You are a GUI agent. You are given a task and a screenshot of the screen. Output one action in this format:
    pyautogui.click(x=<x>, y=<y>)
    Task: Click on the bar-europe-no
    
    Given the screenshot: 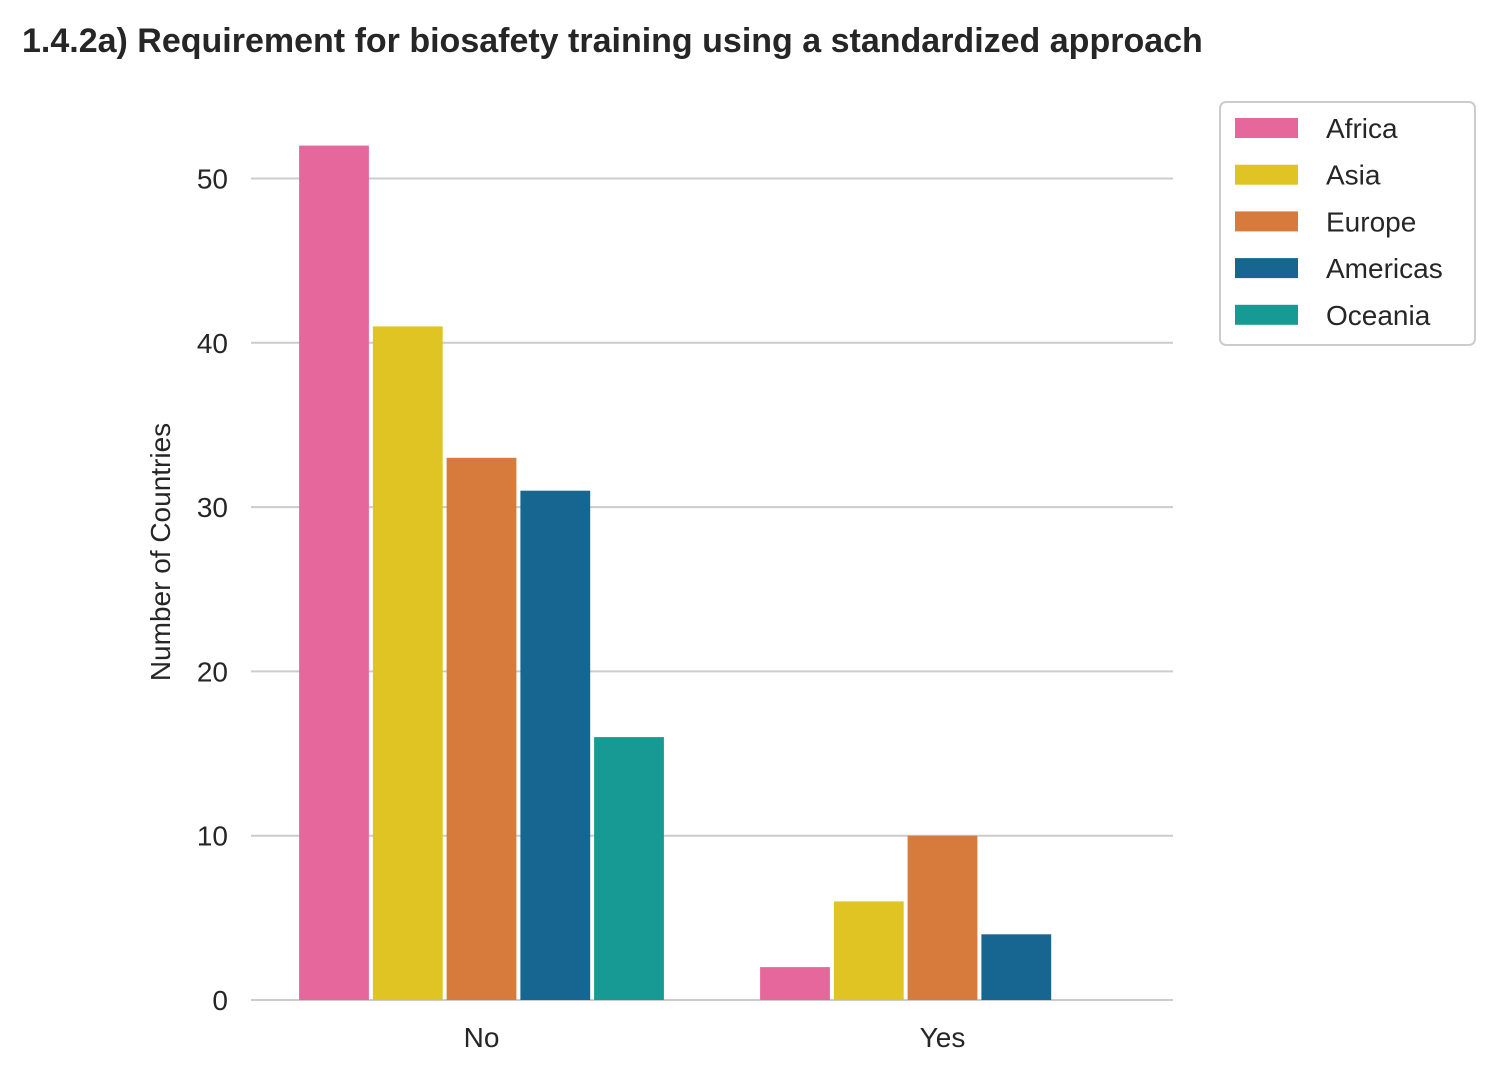 What is the action you would take?
    pyautogui.click(x=481, y=728)
    